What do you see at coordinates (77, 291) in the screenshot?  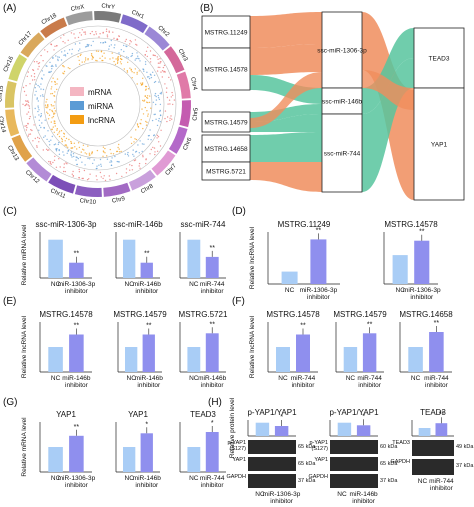 I see `category-label: inhibitor` at bounding box center [77, 291].